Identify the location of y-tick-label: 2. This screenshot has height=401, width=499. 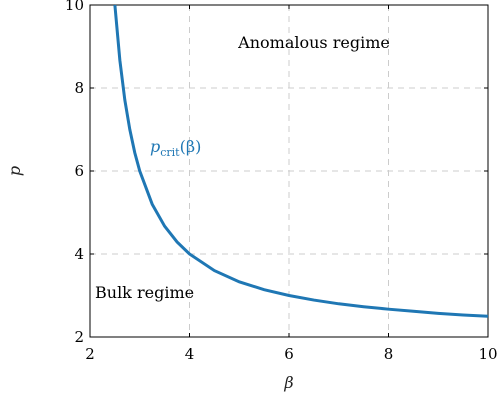
(79, 337).